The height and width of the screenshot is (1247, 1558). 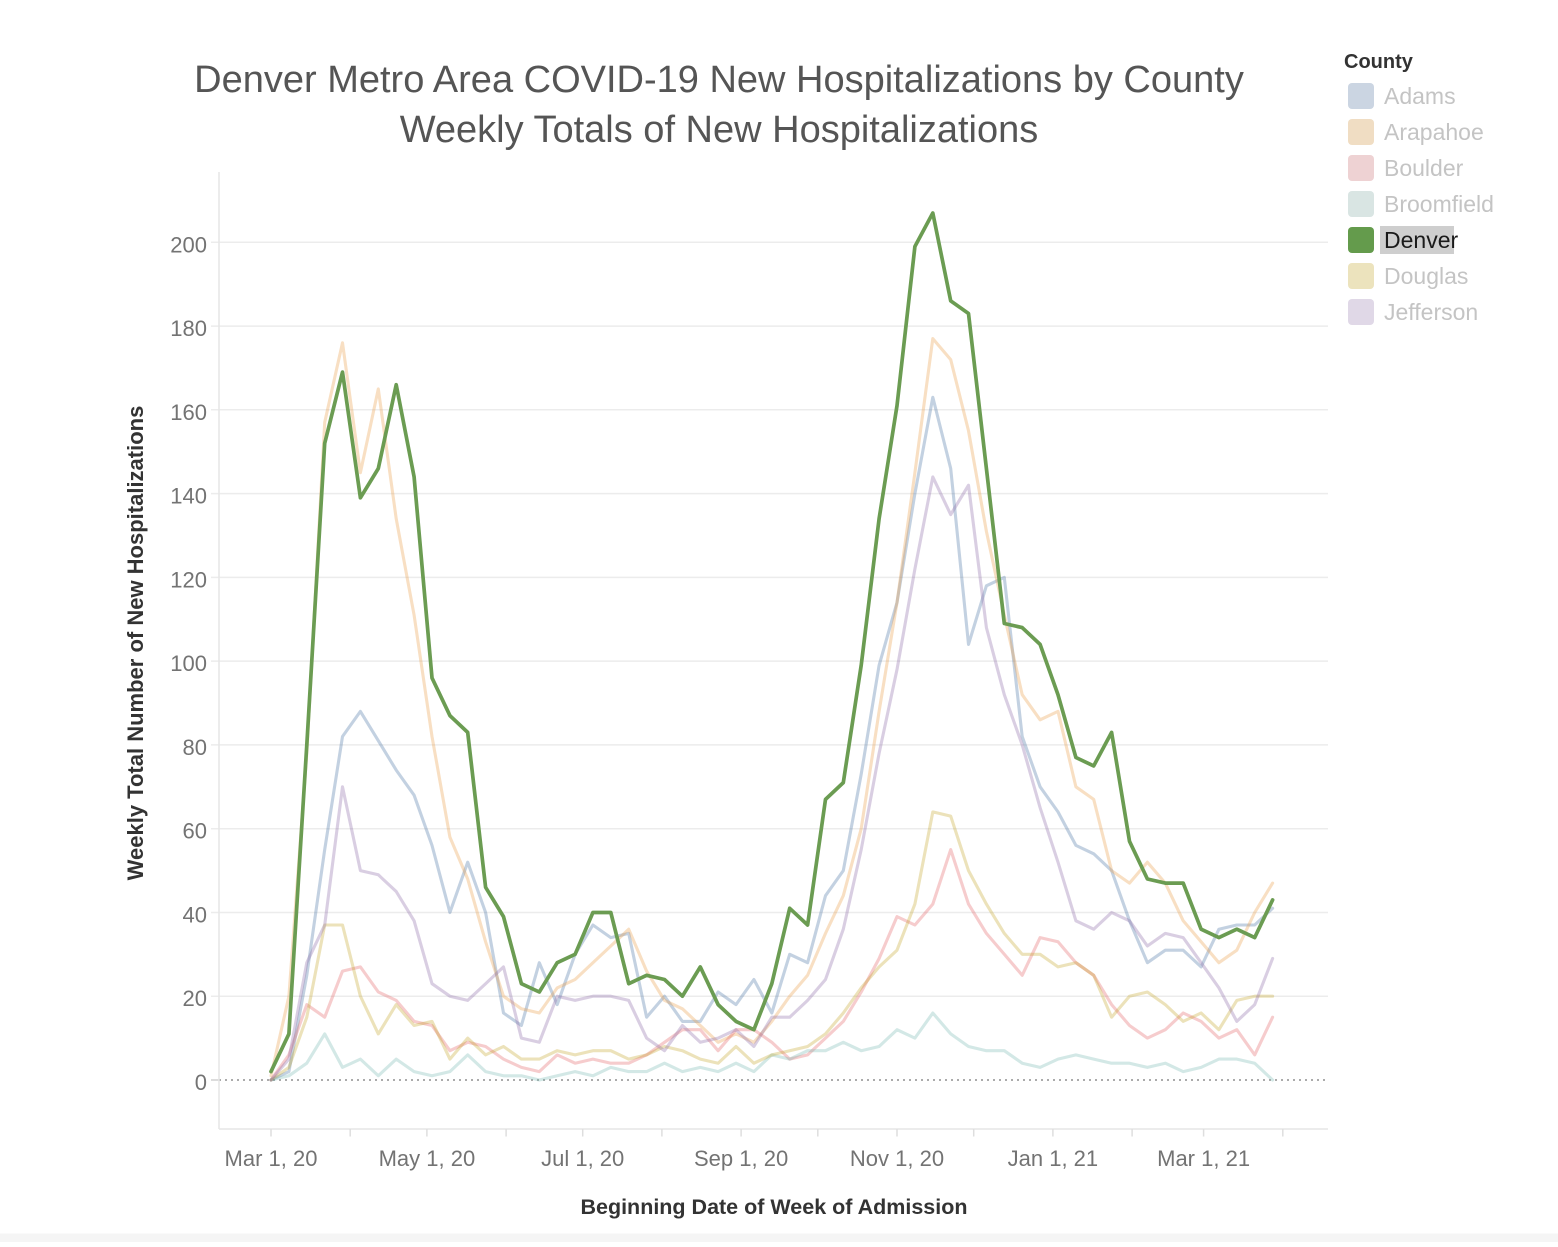 What do you see at coordinates (188, 663) in the screenshot?
I see `svg-text: 100` at bounding box center [188, 663].